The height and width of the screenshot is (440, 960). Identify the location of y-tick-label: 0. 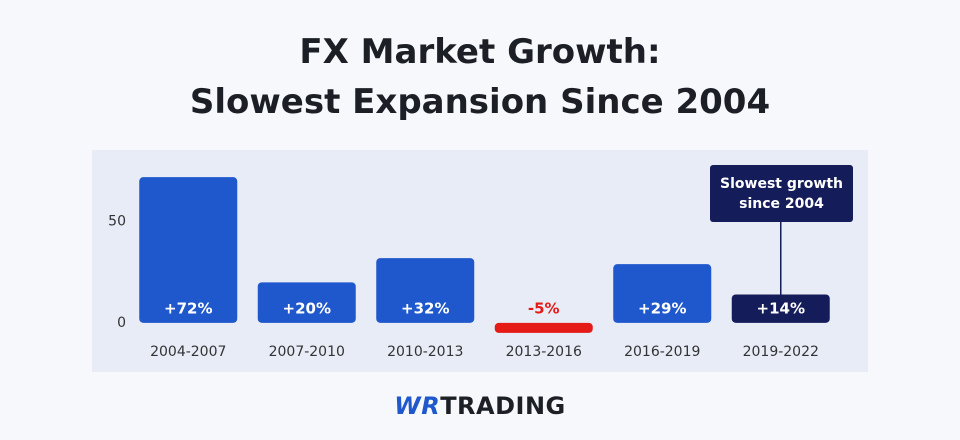
(121, 323).